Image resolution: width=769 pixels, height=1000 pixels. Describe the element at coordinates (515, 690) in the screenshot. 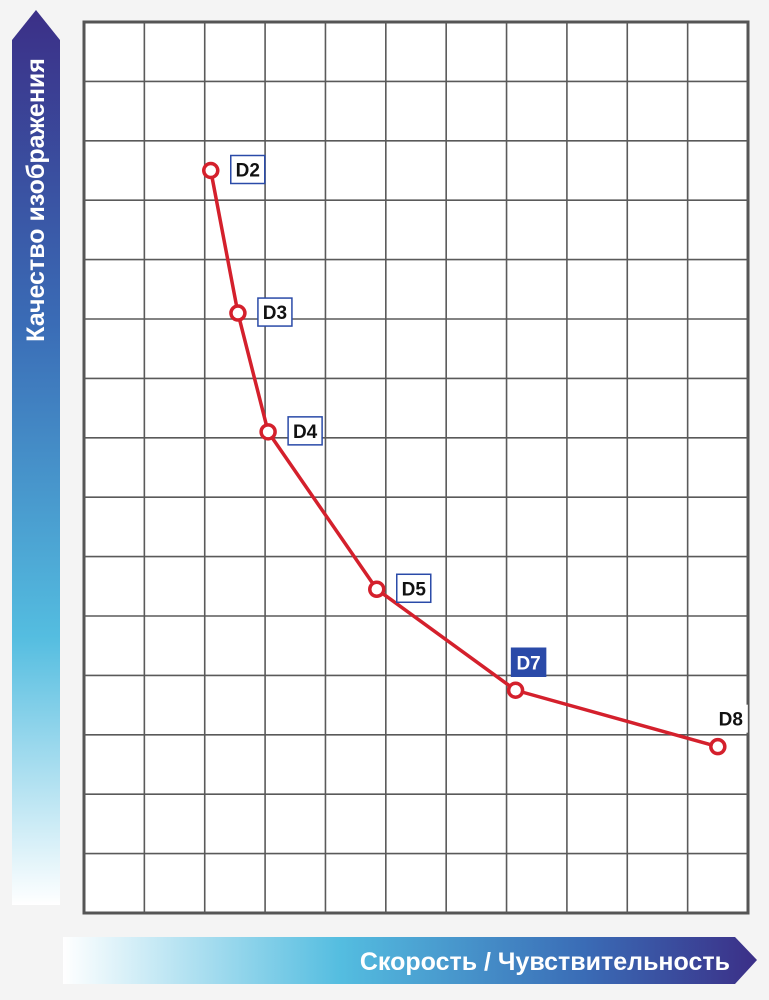

I see `data-point-d7` at that location.